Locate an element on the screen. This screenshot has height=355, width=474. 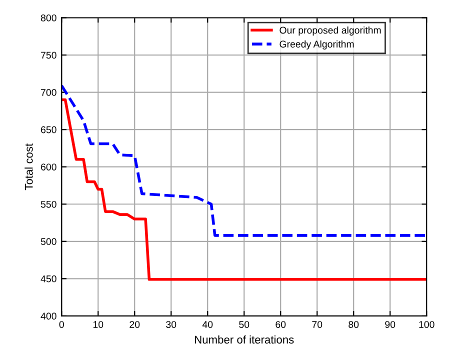
x-tick-label: 70 is located at coordinates (317, 324).